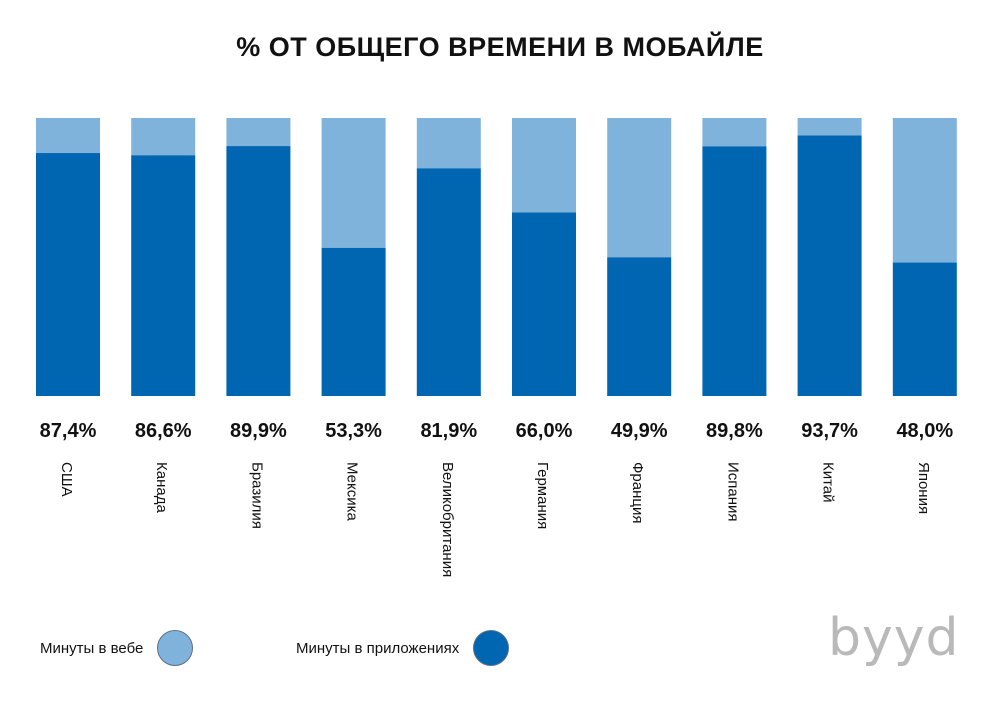  What do you see at coordinates (256, 495) in the screenshot?
I see `category-label: Бразилия` at bounding box center [256, 495].